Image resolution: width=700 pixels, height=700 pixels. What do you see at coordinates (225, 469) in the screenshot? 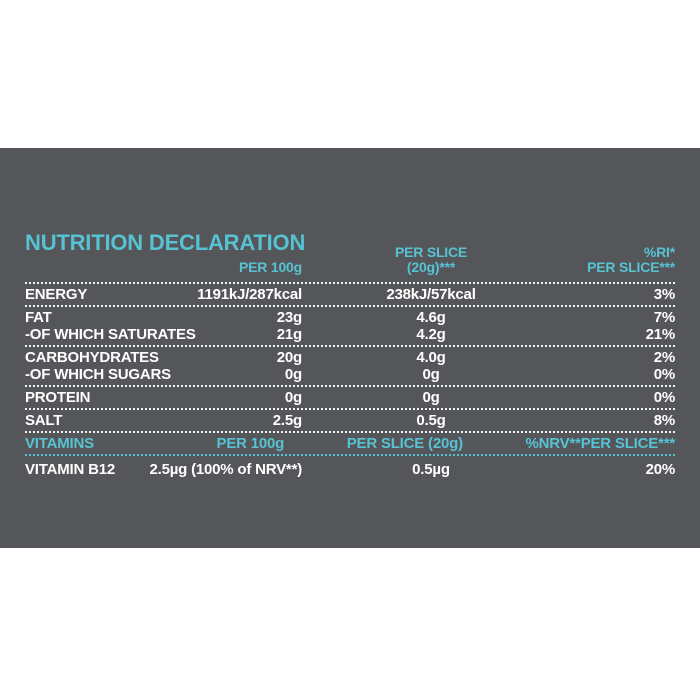
I see `per-100g-value: 2.5µg (100% of NRV**)` at bounding box center [225, 469].